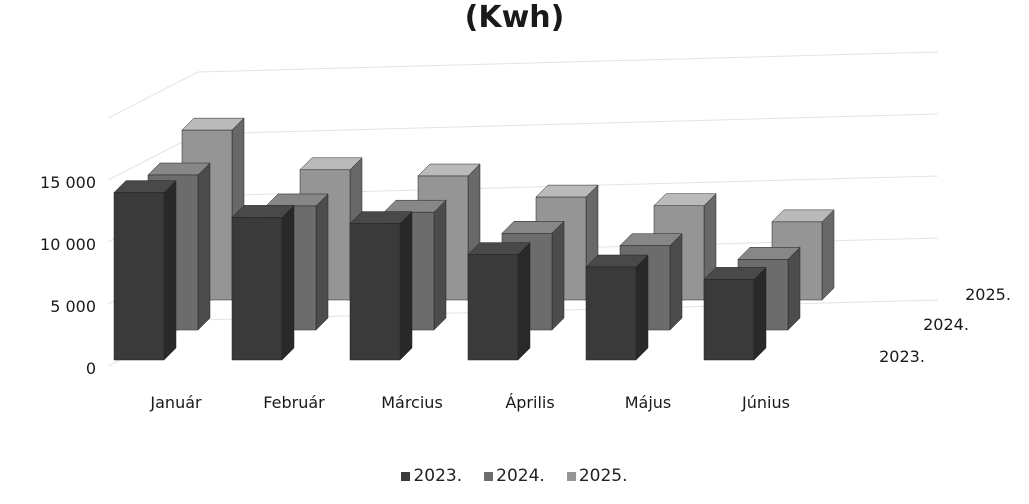 This screenshot has width=1029, height=504. What do you see at coordinates (412, 402) in the screenshot?
I see `category-label: Március` at bounding box center [412, 402].